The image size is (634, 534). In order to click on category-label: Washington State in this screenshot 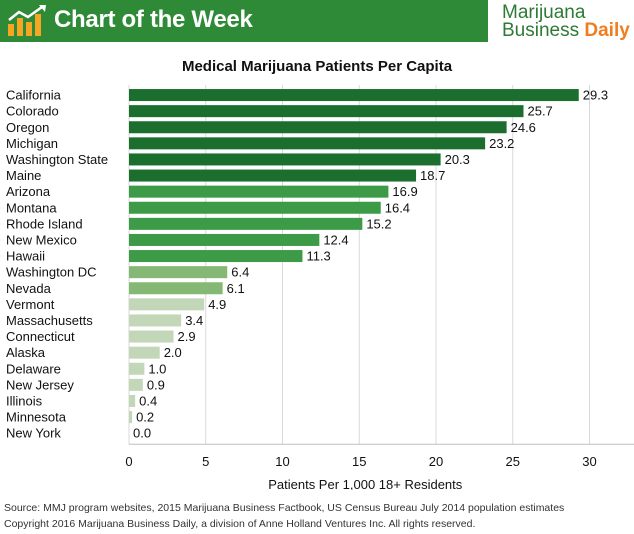, I will do `click(57, 159)`.